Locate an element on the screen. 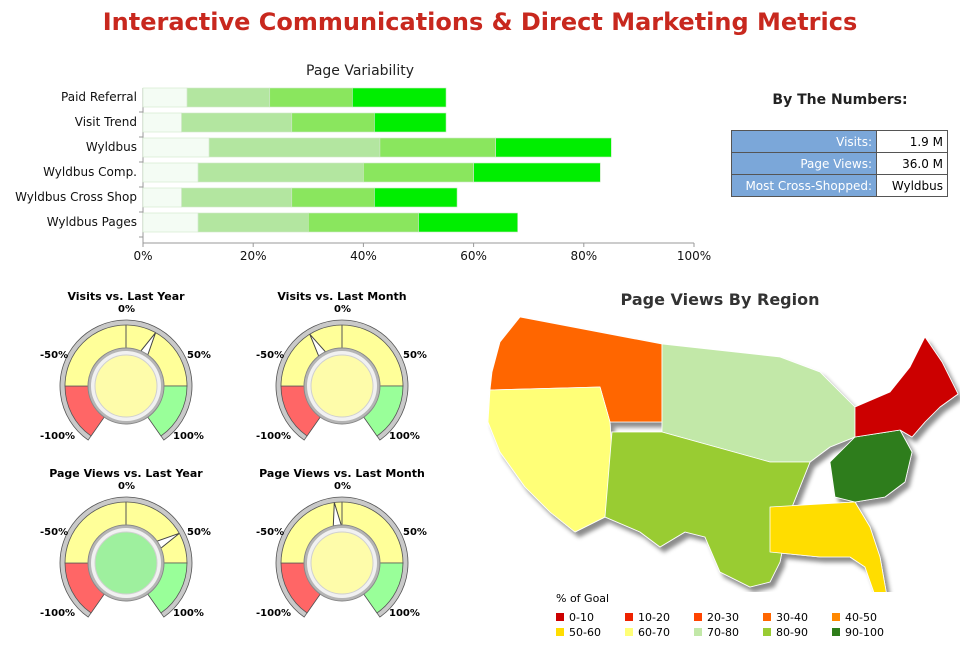 The image size is (960, 645). legend-item: 60-70 is located at coordinates (647, 632).